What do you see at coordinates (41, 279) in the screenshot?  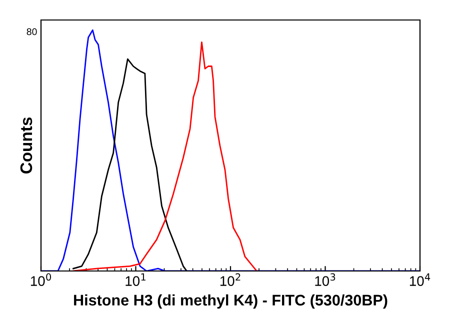 I see `x-tick-label: 10$^{0}$` at bounding box center [41, 279].